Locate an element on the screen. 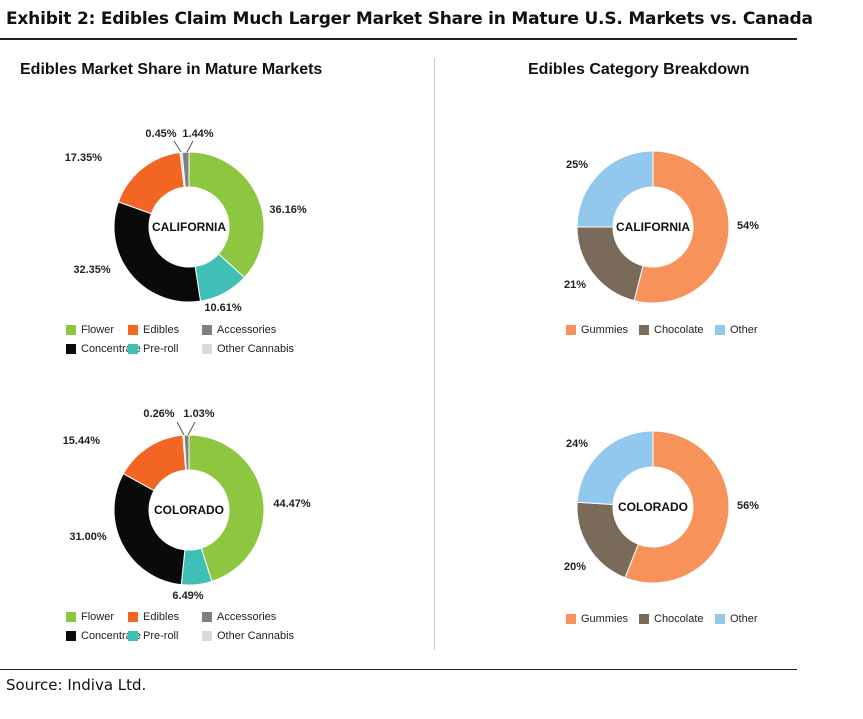 The image size is (863, 719). data-label-chocolate: 21% is located at coordinates (575, 285).